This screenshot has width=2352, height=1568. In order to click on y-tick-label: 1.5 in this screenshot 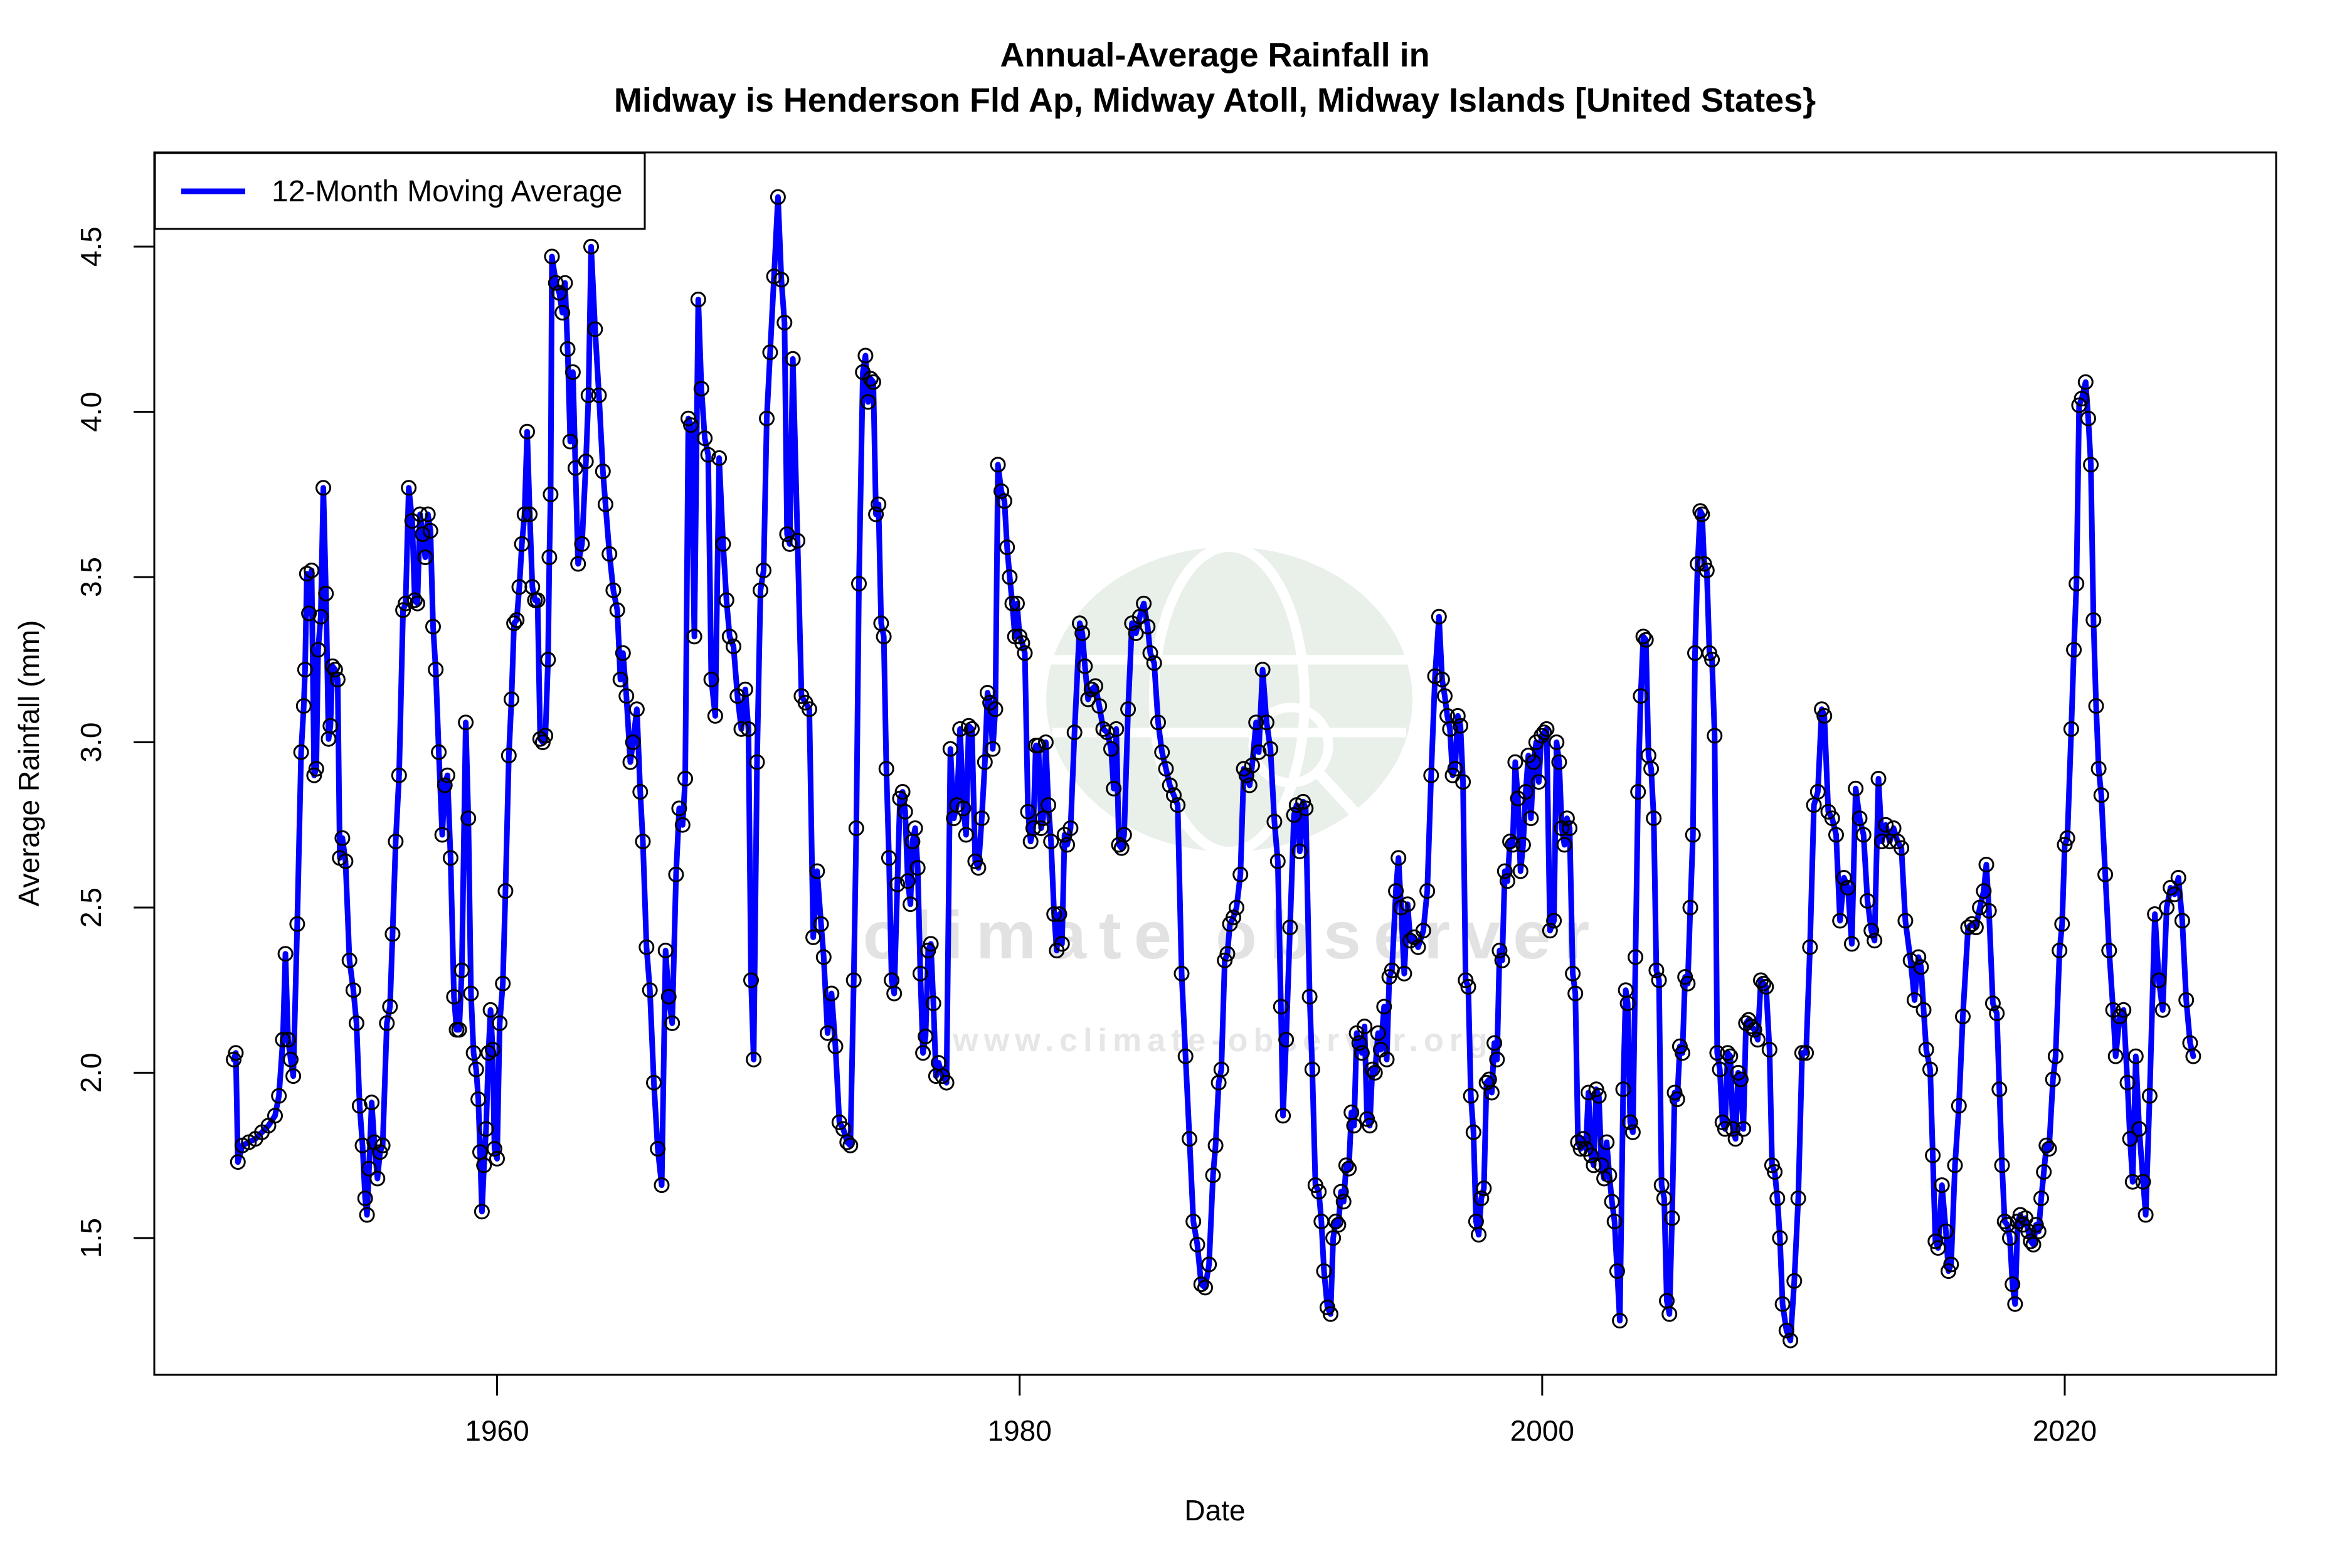, I will do `click(91, 1238)`.